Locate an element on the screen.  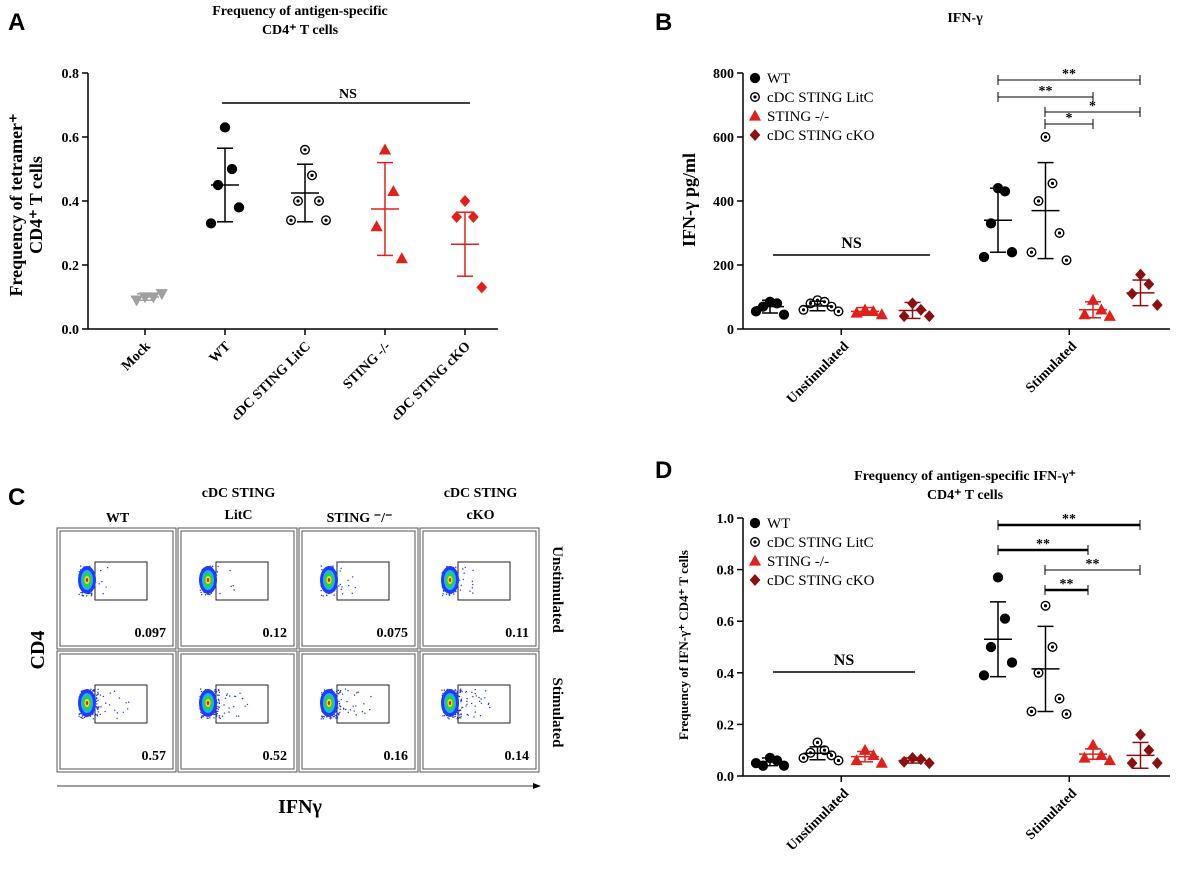
x-tick-label: Unstimulated is located at coordinates (818, 373).